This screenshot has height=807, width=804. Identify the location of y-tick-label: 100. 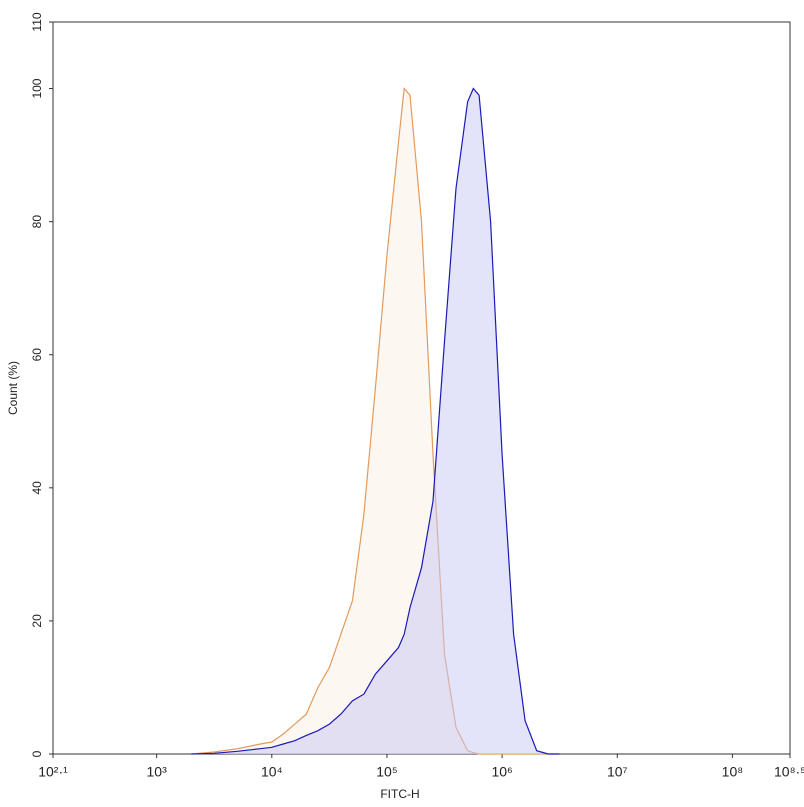
(37, 88).